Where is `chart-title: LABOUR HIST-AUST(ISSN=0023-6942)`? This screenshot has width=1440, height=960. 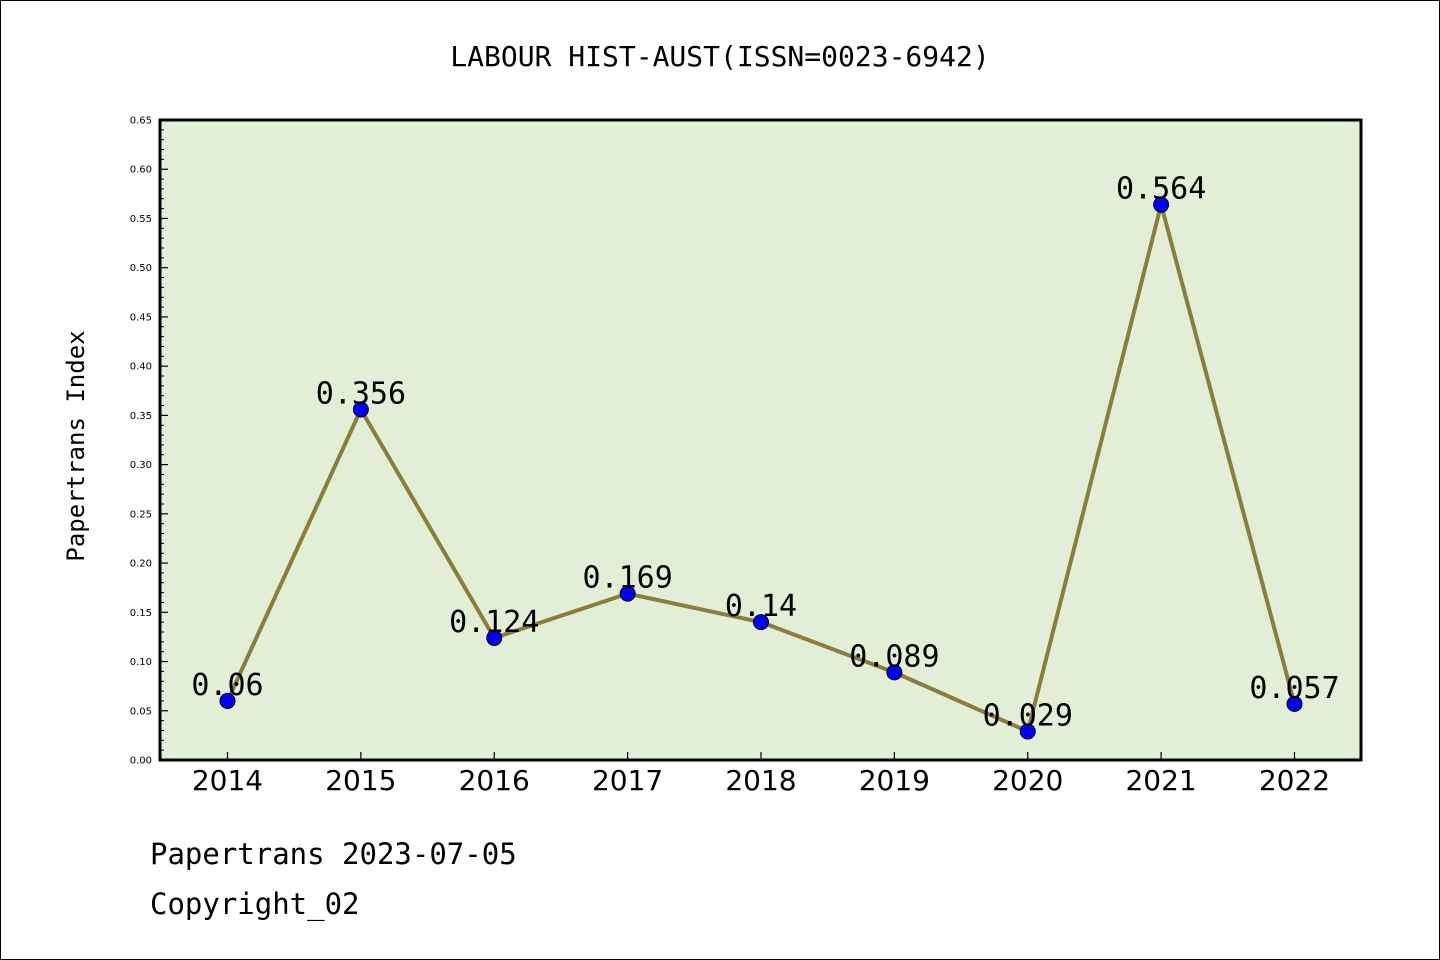
chart-title: LABOUR HIST-AUST(ISSN=0023-6942) is located at coordinates (719, 56).